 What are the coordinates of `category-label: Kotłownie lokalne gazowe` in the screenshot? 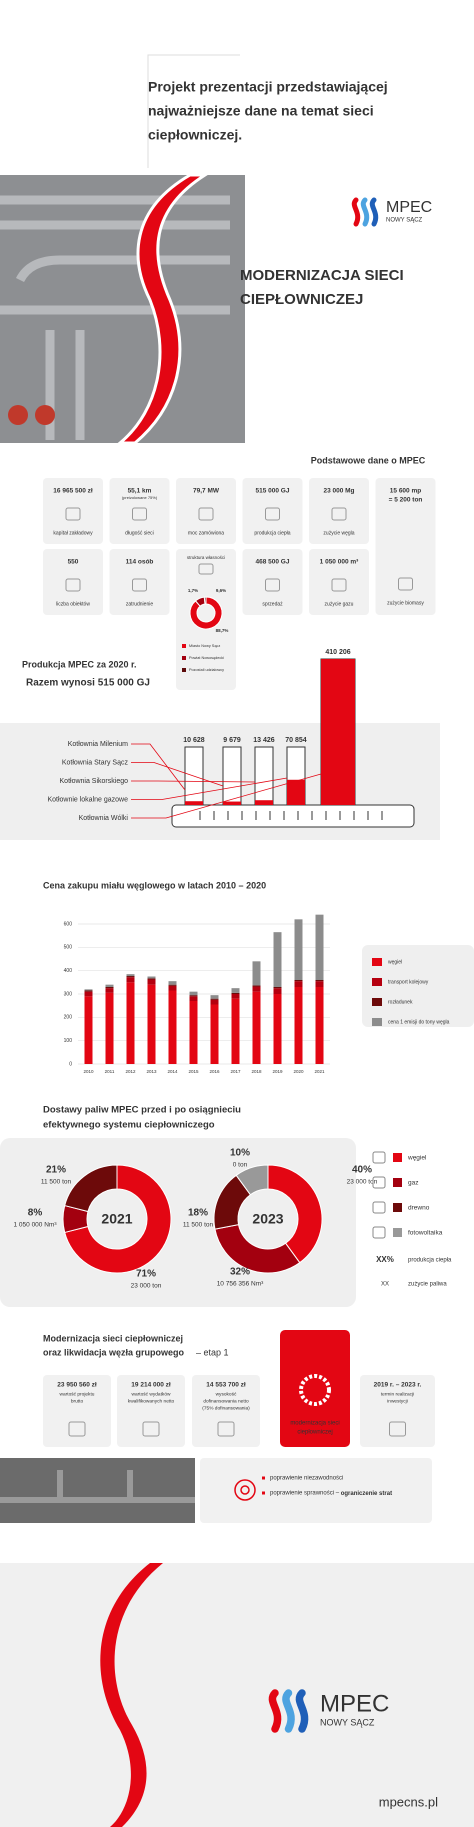 It's located at (87, 799).